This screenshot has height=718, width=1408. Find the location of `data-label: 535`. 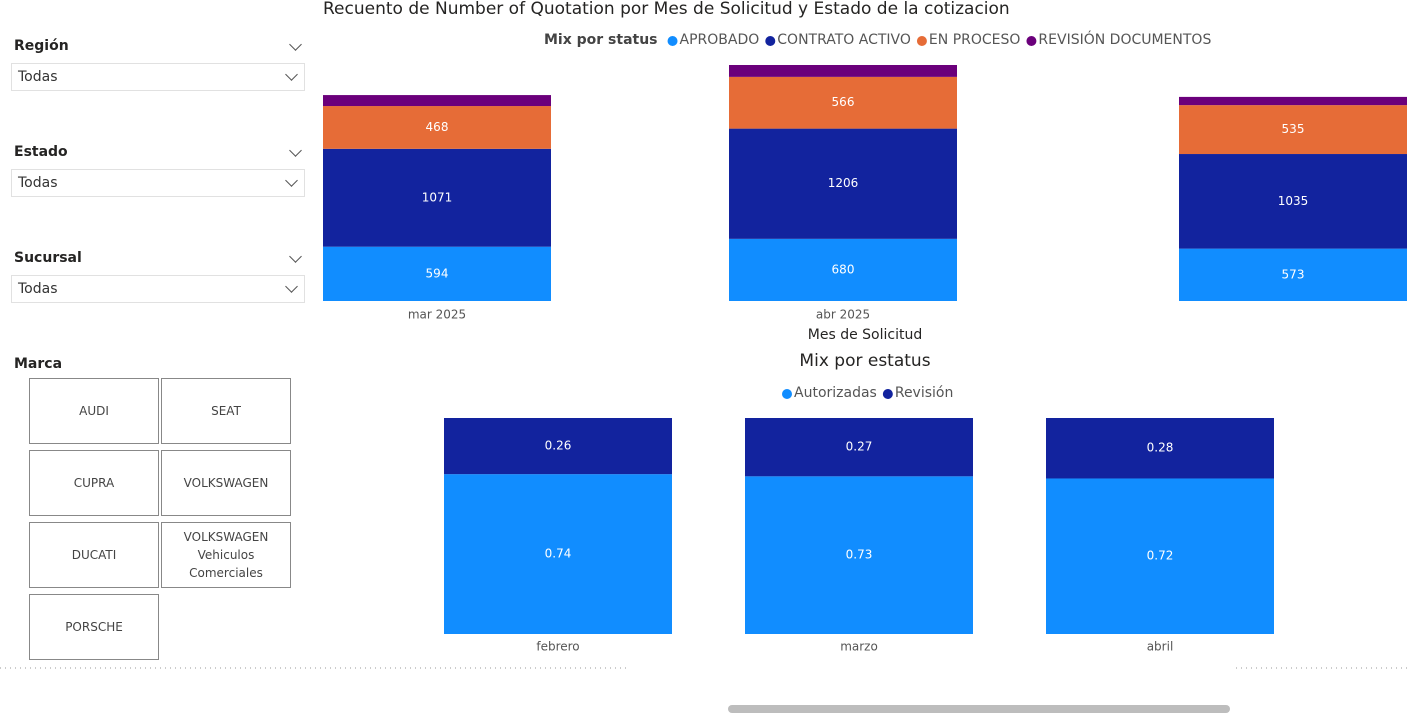

data-label: 535 is located at coordinates (1293, 129).